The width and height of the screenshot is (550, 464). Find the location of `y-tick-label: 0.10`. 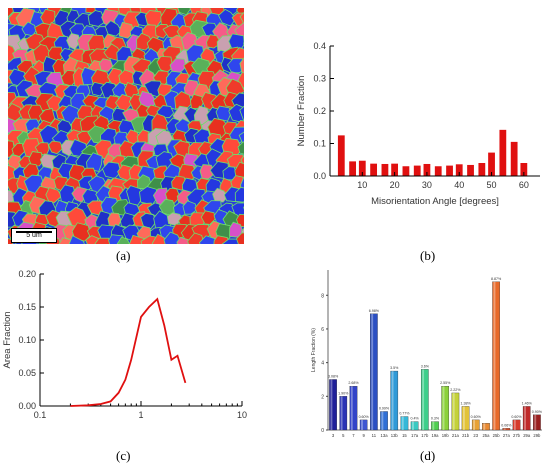

y-tick-label: 0.10 is located at coordinates (27, 340).